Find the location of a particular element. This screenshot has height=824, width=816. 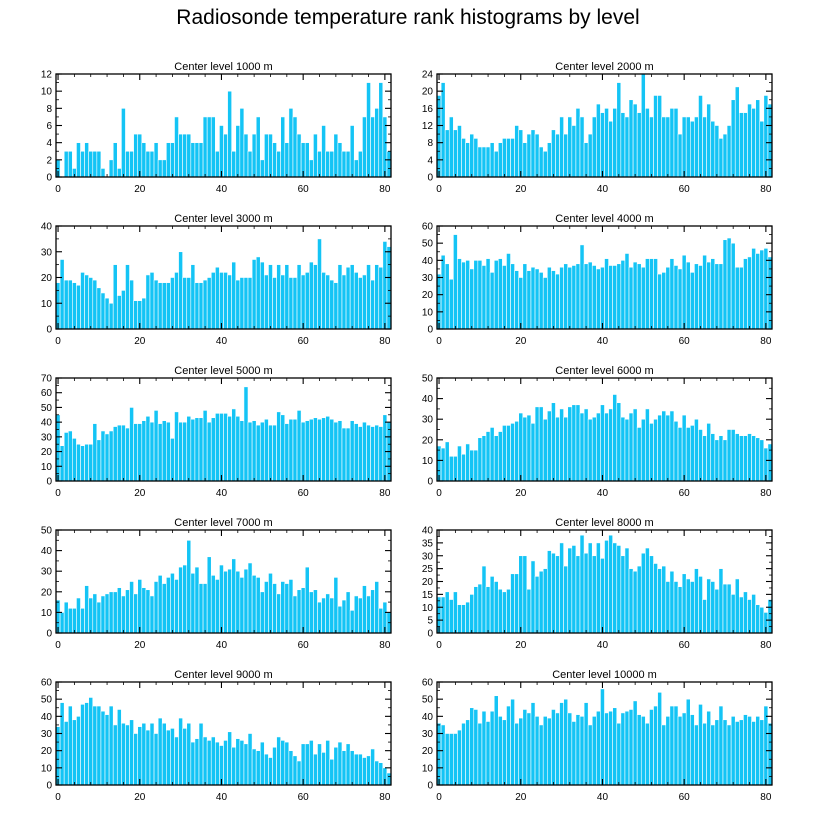

y-tick-label: 20 is located at coordinates (47, 278).